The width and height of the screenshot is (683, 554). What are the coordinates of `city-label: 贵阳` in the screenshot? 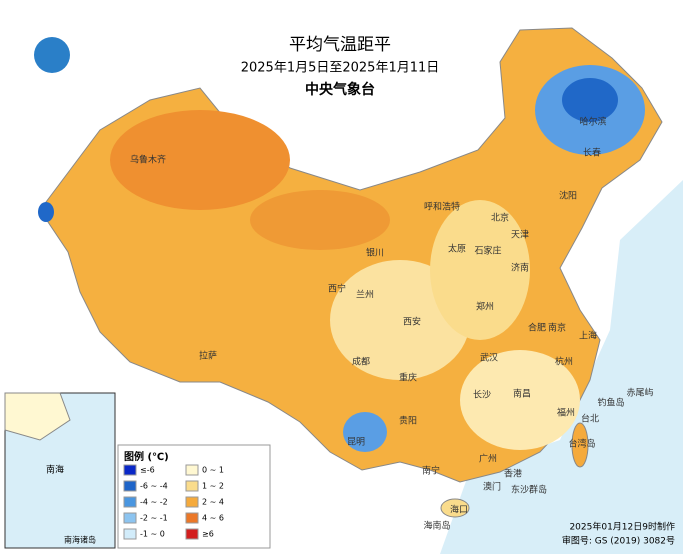 It's located at (408, 421).